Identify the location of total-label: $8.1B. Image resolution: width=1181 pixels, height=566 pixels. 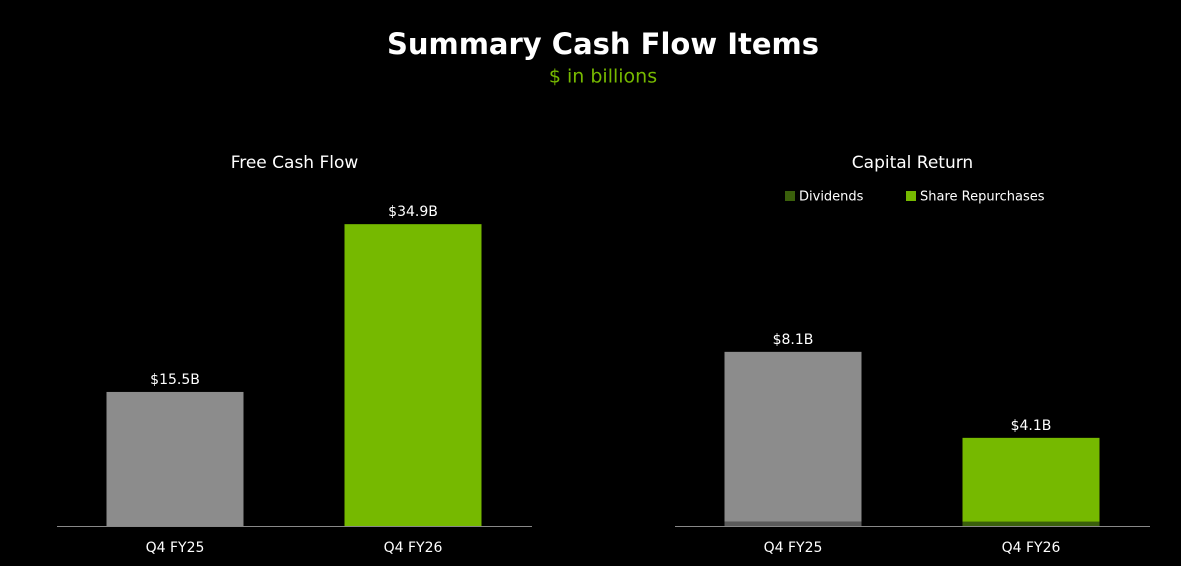
(793, 340).